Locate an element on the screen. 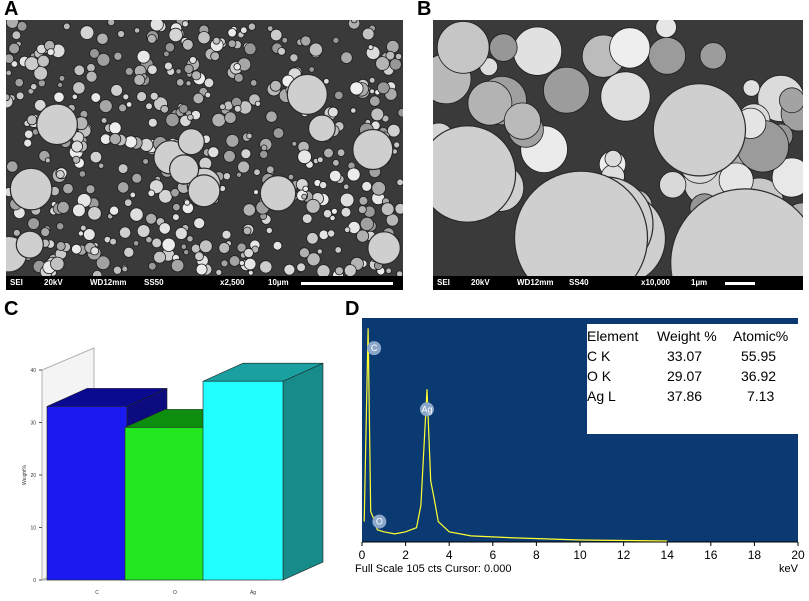  eds-row-weight: 37.86 is located at coordinates (685, 396).